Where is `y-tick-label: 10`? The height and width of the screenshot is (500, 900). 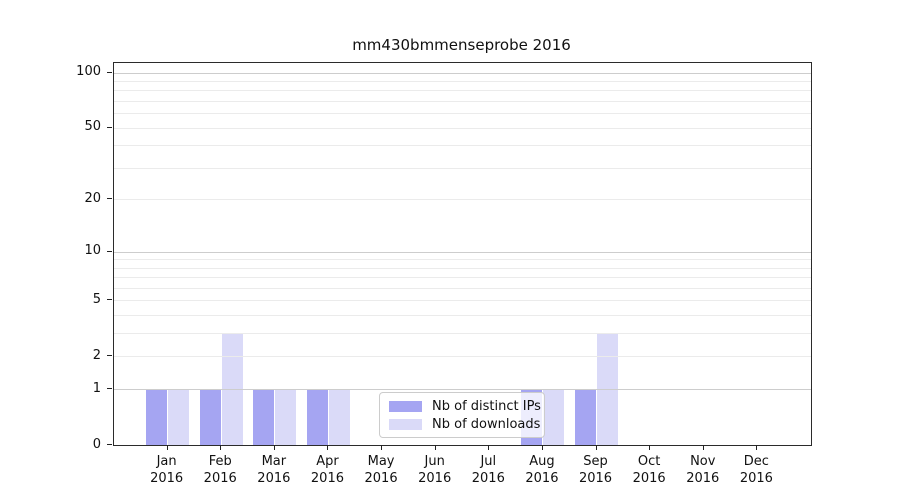
y-tick-label: 10 is located at coordinates (92, 251).